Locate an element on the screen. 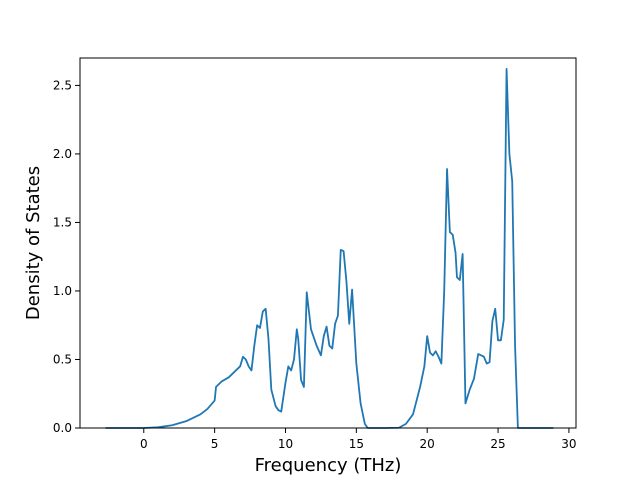  x-tick-label: 20 is located at coordinates (427, 444).